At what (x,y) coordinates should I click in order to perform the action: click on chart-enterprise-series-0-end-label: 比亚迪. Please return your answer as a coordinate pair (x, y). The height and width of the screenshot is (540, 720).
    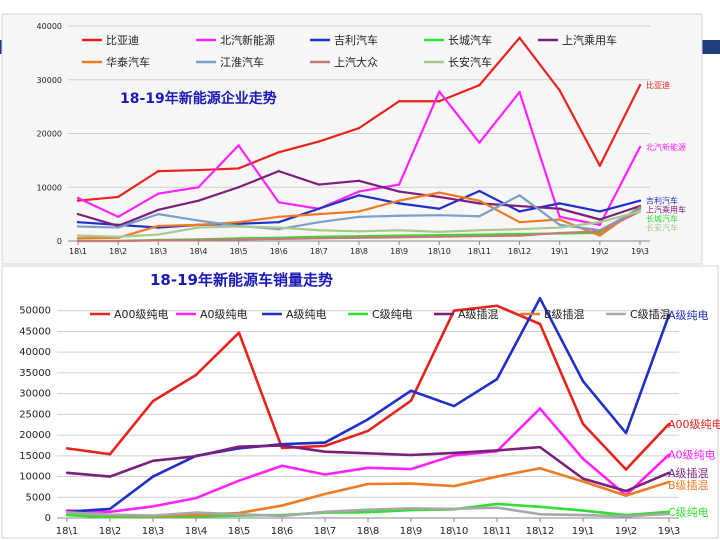
    Looking at the image, I should click on (658, 85).